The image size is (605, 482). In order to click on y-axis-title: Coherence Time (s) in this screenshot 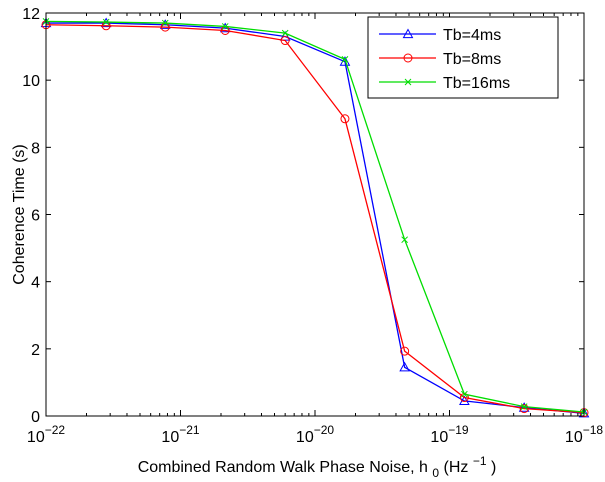, I will do `click(19, 214)`.